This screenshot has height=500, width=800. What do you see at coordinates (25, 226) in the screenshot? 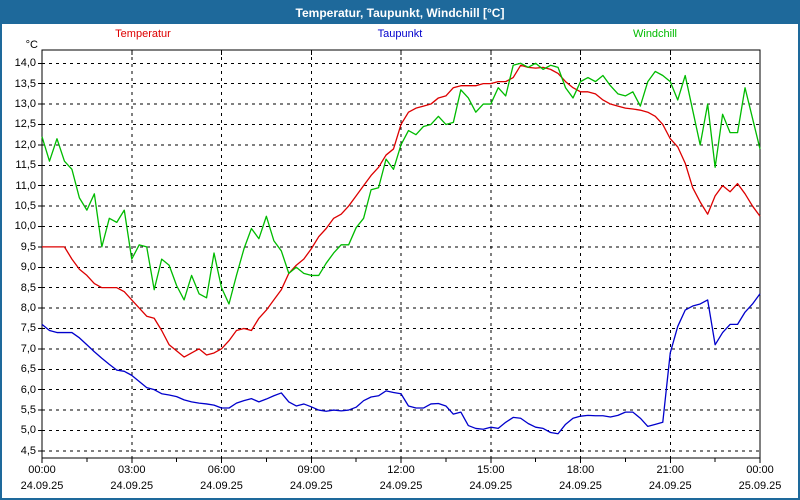
I see `y-axis-tick-label: 10,0` at bounding box center [25, 226].